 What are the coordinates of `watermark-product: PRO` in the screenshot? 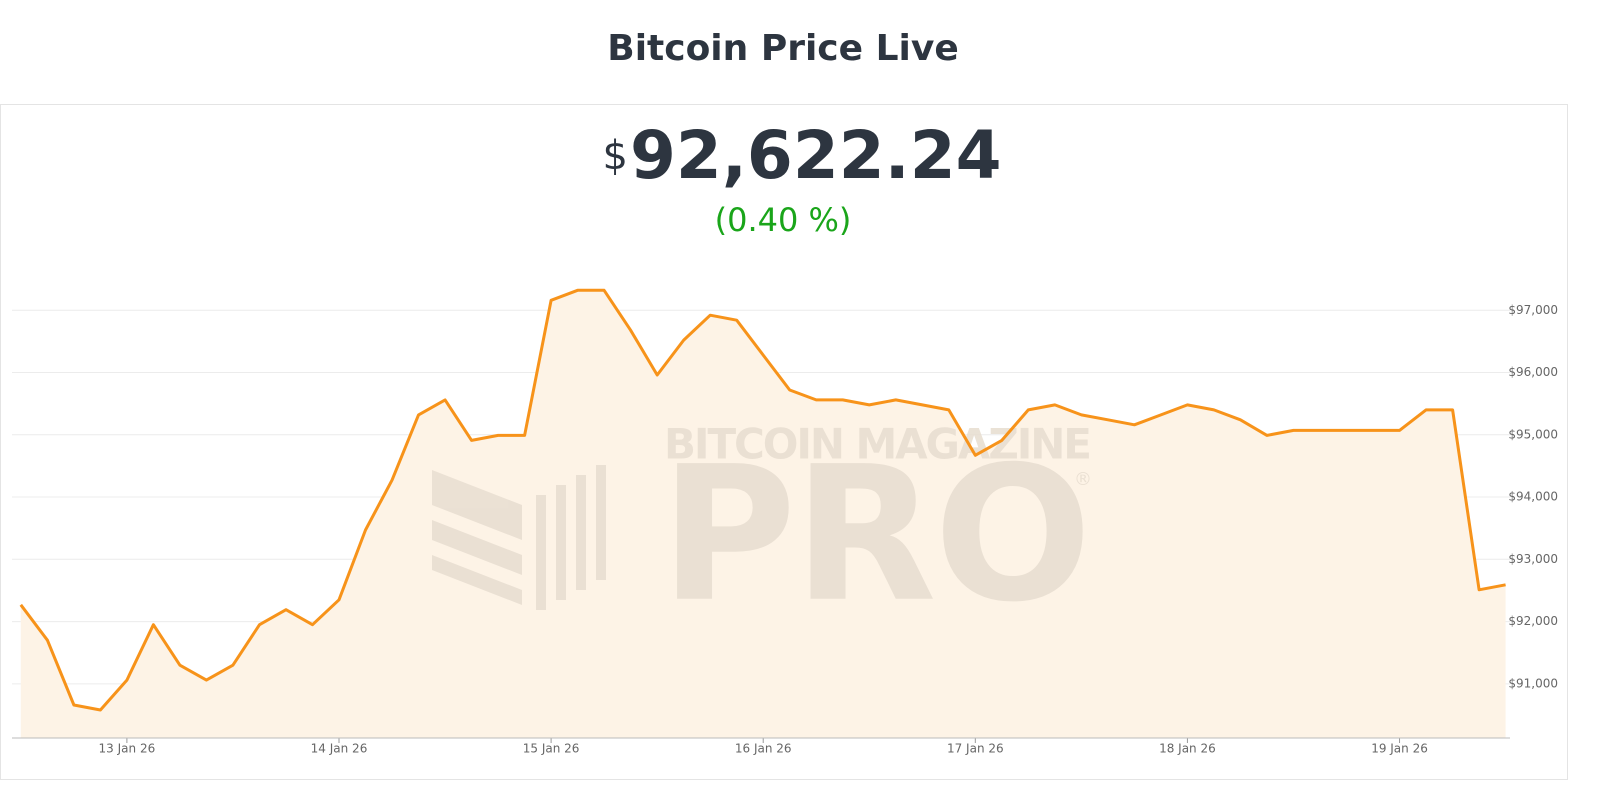 It's located at (876, 534).